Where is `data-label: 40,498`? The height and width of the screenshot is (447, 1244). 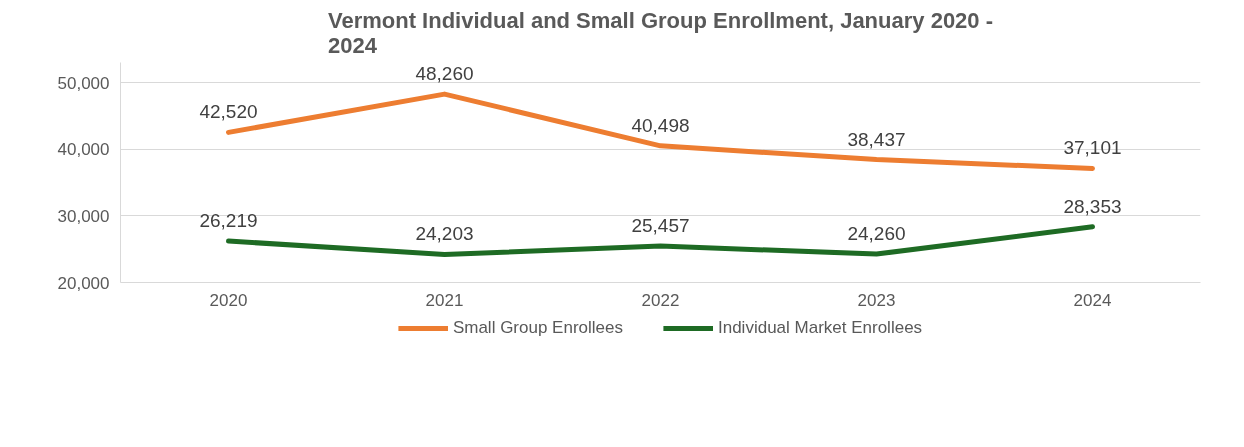
data-label: 40,498 is located at coordinates (660, 125).